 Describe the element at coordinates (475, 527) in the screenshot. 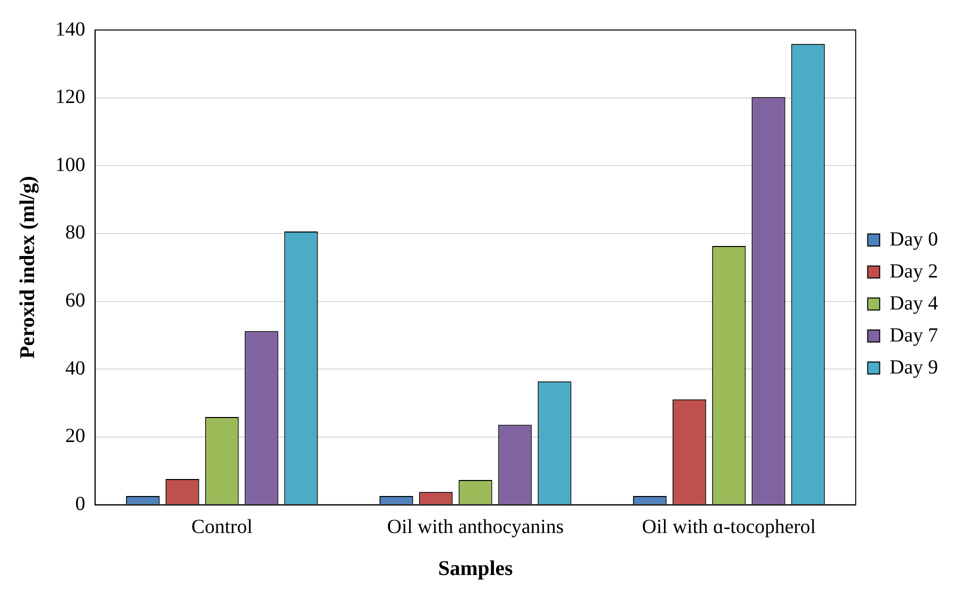

I see `x-tick-label: Oil with anthocyanins` at that location.